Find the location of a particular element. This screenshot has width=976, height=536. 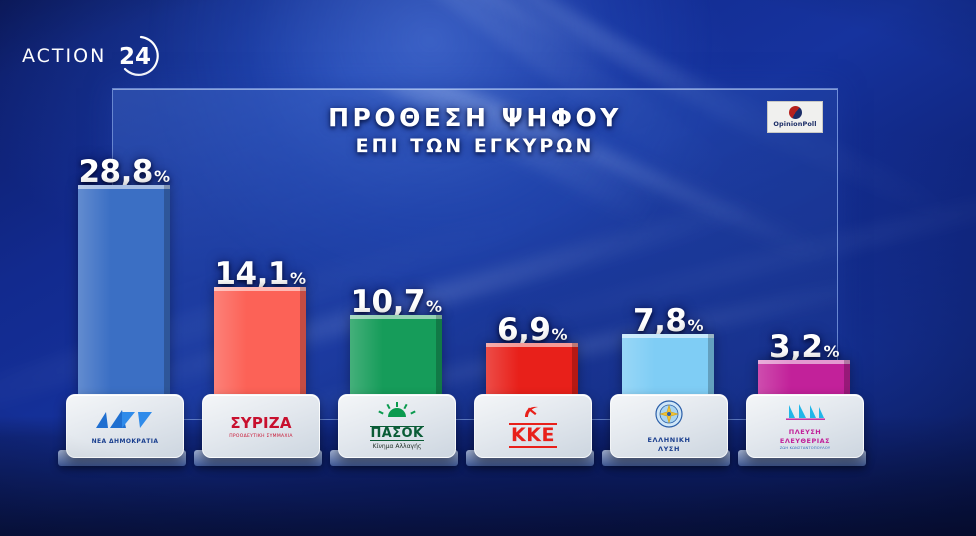

bar-syriza is located at coordinates (260, 341).